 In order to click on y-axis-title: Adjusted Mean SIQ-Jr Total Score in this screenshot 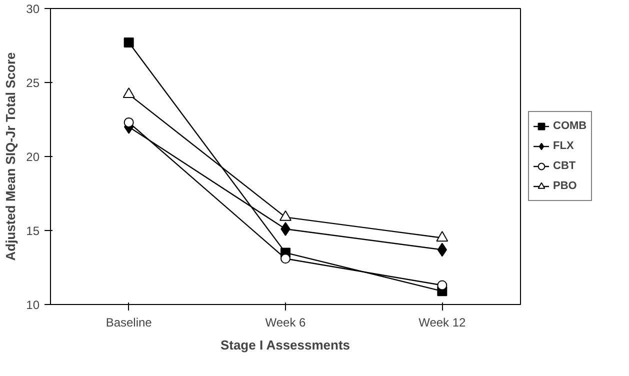, I will do `click(10, 156)`.